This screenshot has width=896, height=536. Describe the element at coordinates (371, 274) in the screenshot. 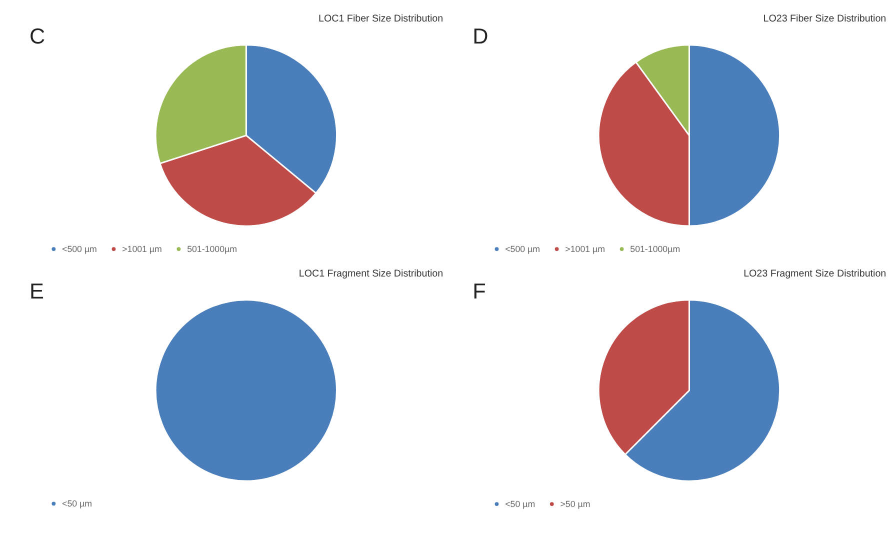

I see `text: LOC1 Fragment Size Distribution` at that location.